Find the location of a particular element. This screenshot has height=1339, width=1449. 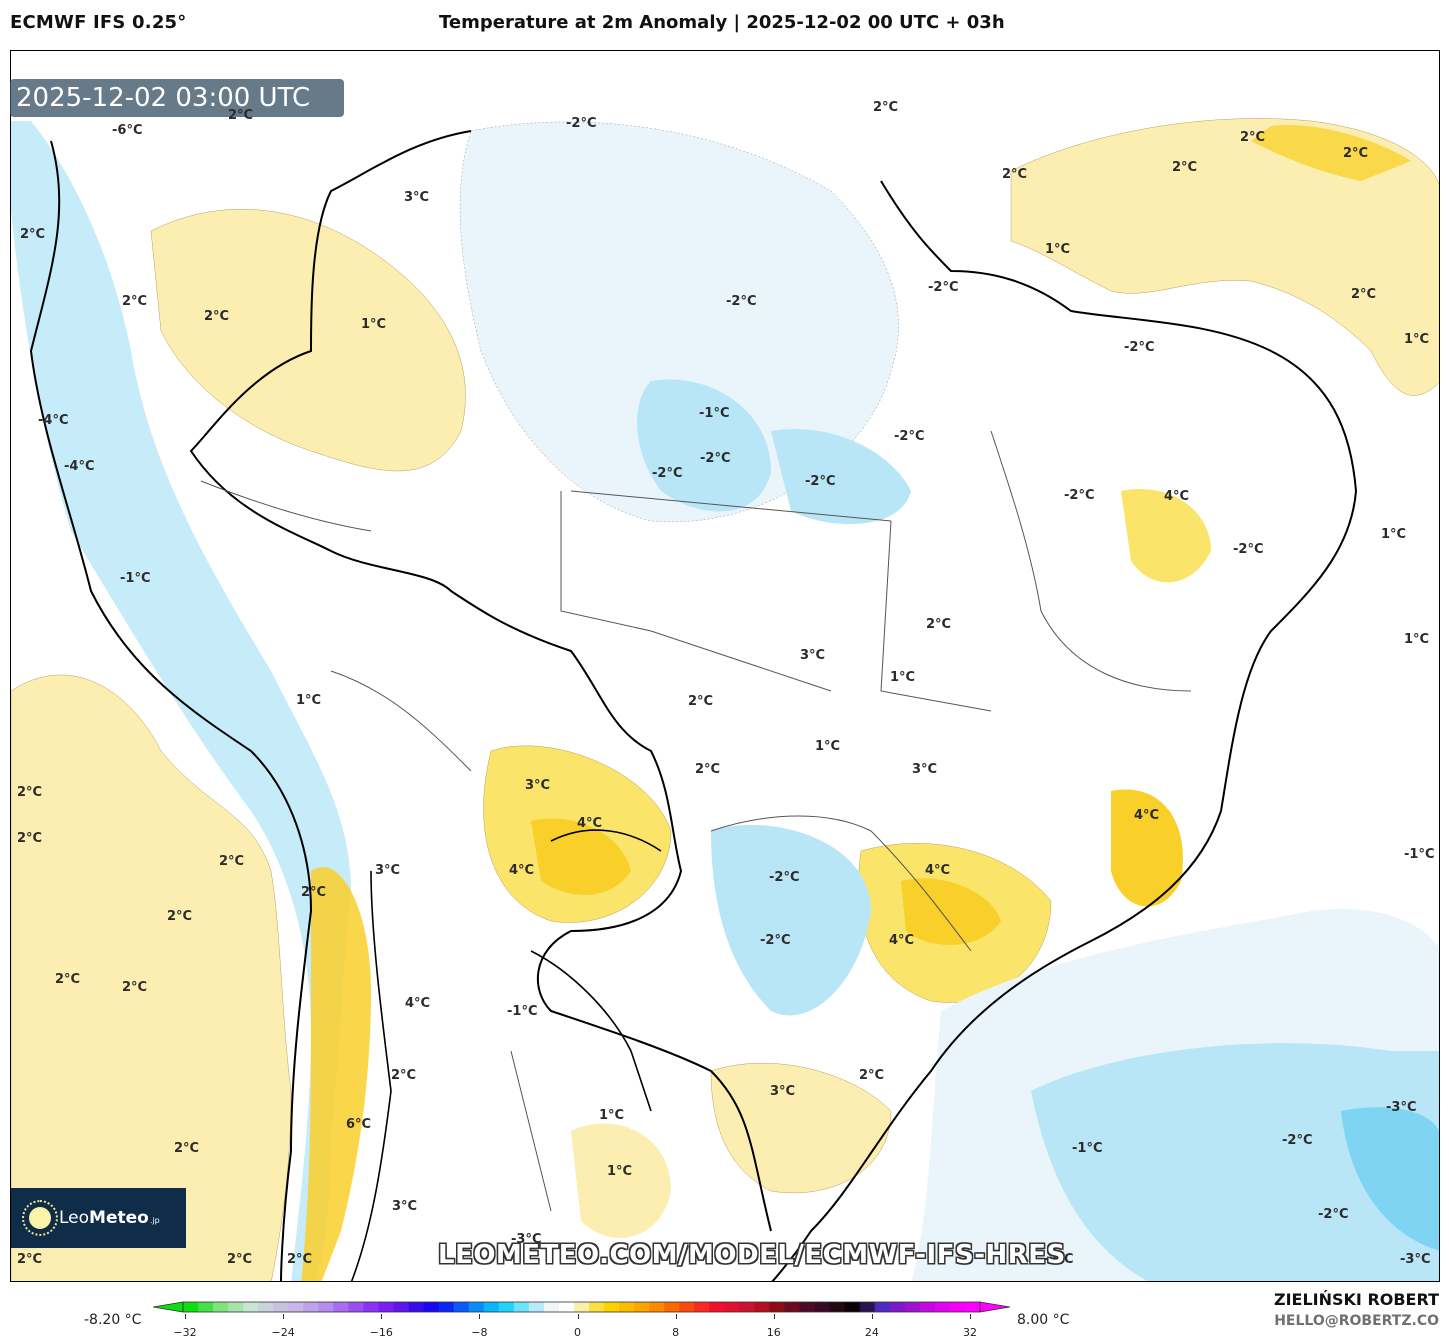

warm-core-atlantic is located at coordinates (1331, 153).